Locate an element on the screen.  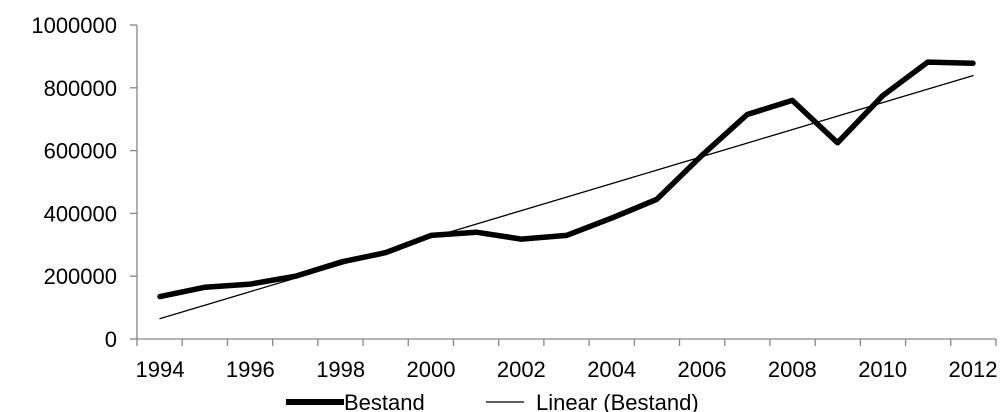
y-tick-label: 600000 is located at coordinates (80, 151).